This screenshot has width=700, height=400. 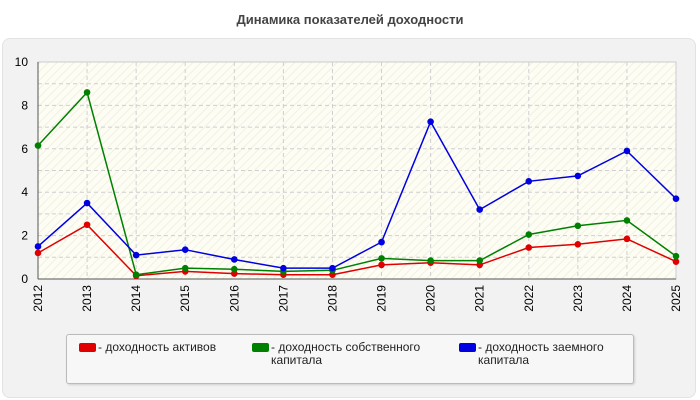 I want to click on x-tick-label: 2015, so click(x=185, y=298).